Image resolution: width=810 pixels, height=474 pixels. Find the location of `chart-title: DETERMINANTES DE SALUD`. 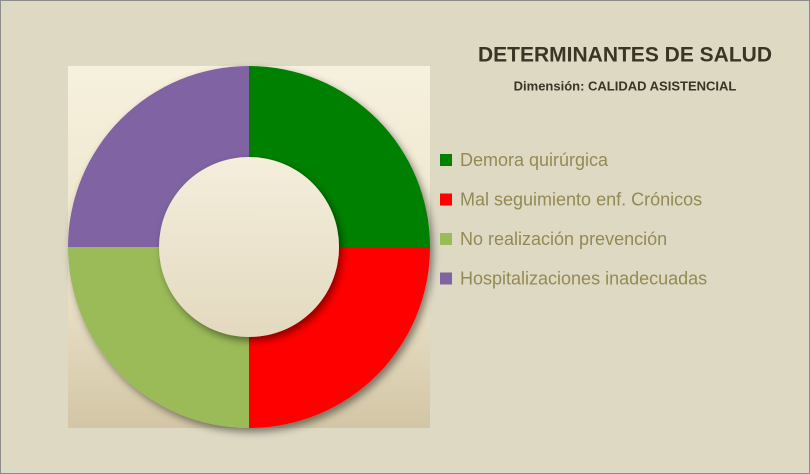

chart-title: DETERMINANTES DE SALUD is located at coordinates (625, 55).